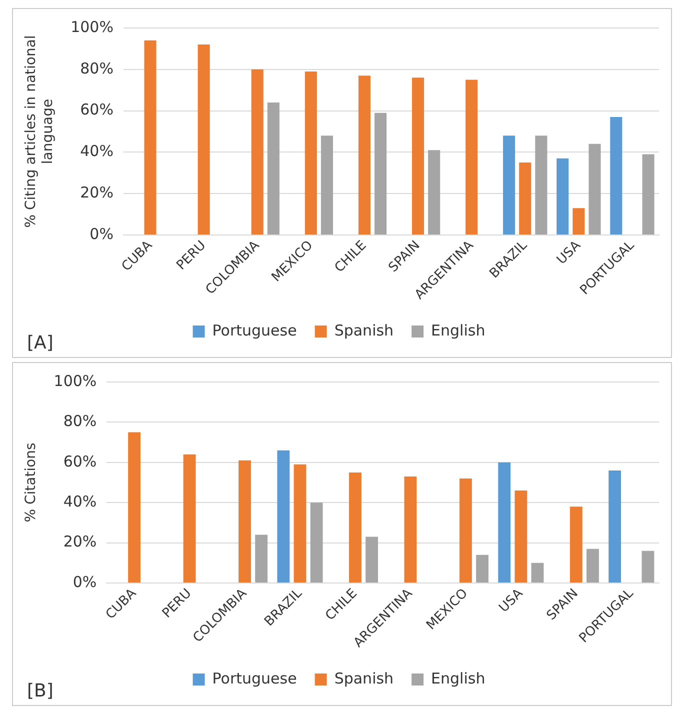  I want to click on y-axis-title: % Citing articles in national language, so click(39, 131).